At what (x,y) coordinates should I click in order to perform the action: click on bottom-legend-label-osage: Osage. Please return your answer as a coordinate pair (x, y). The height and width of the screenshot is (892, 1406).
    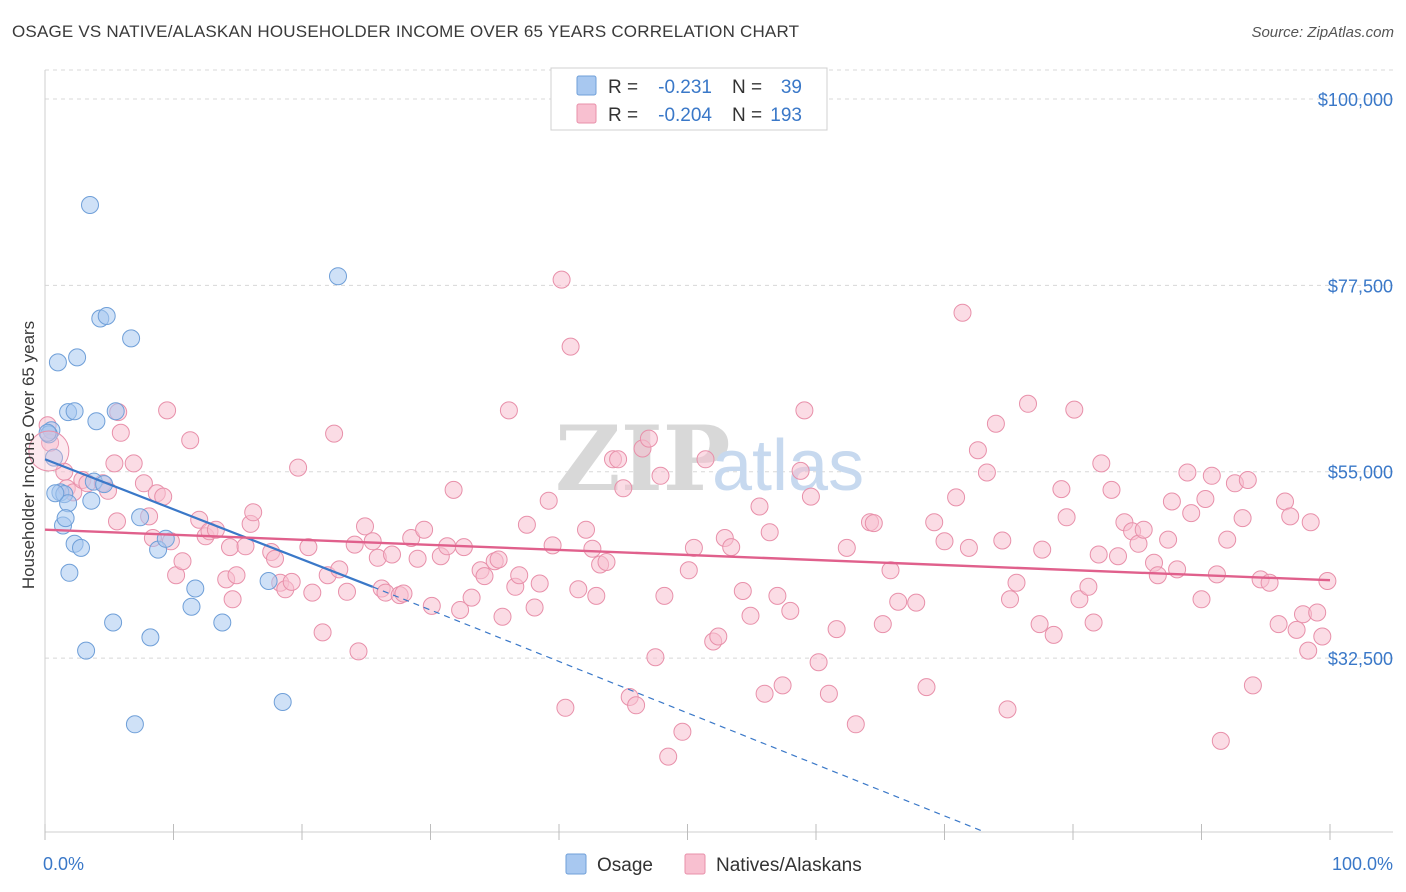
    Looking at the image, I should click on (625, 865).